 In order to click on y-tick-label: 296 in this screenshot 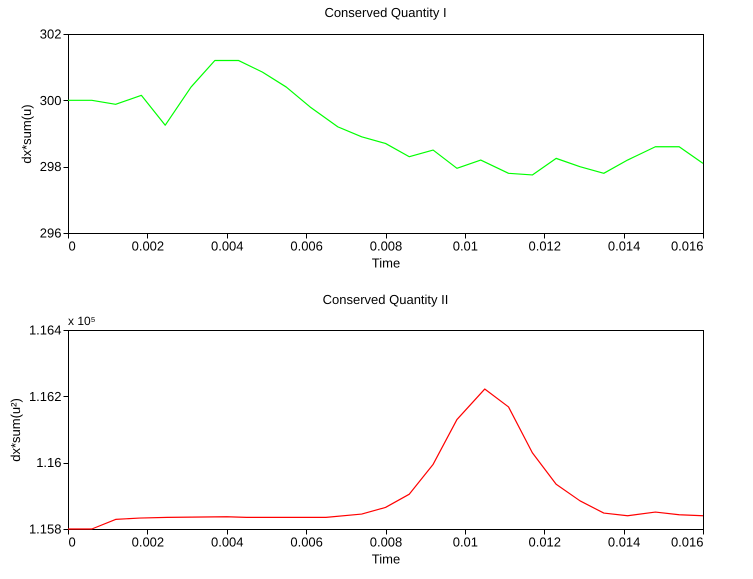, I will do `click(51, 233)`.